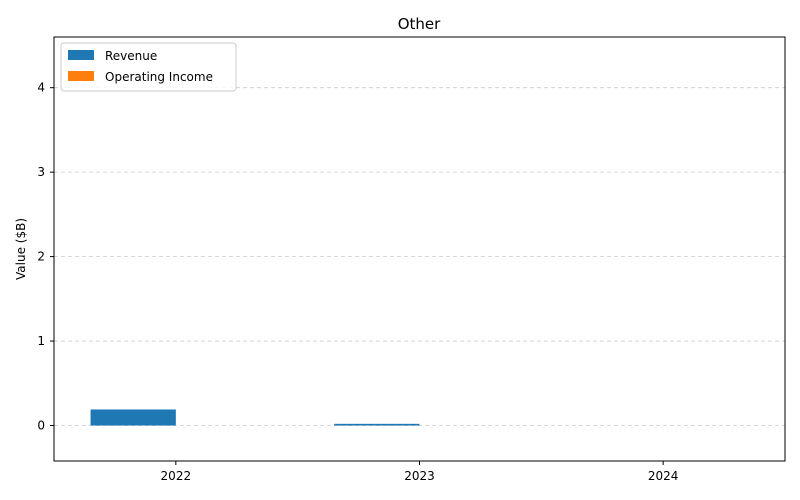  What do you see at coordinates (41, 257) in the screenshot?
I see `y-tick-label: 2` at bounding box center [41, 257].